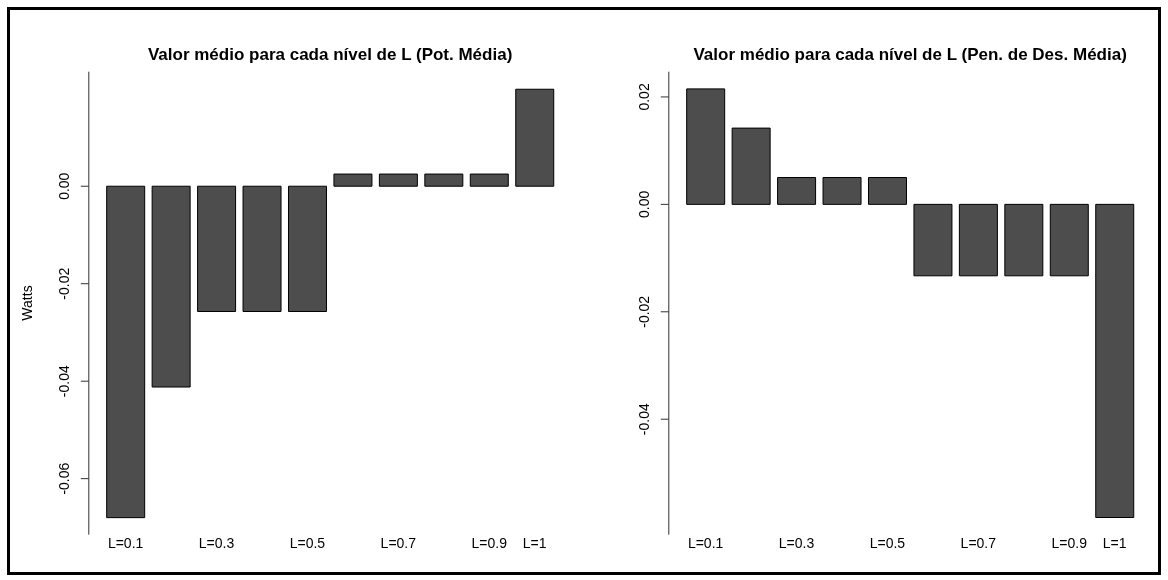 The width and height of the screenshot is (1168, 580). Describe the element at coordinates (63, 478) in the screenshot. I see `y-tick-label: -0.06` at that location.